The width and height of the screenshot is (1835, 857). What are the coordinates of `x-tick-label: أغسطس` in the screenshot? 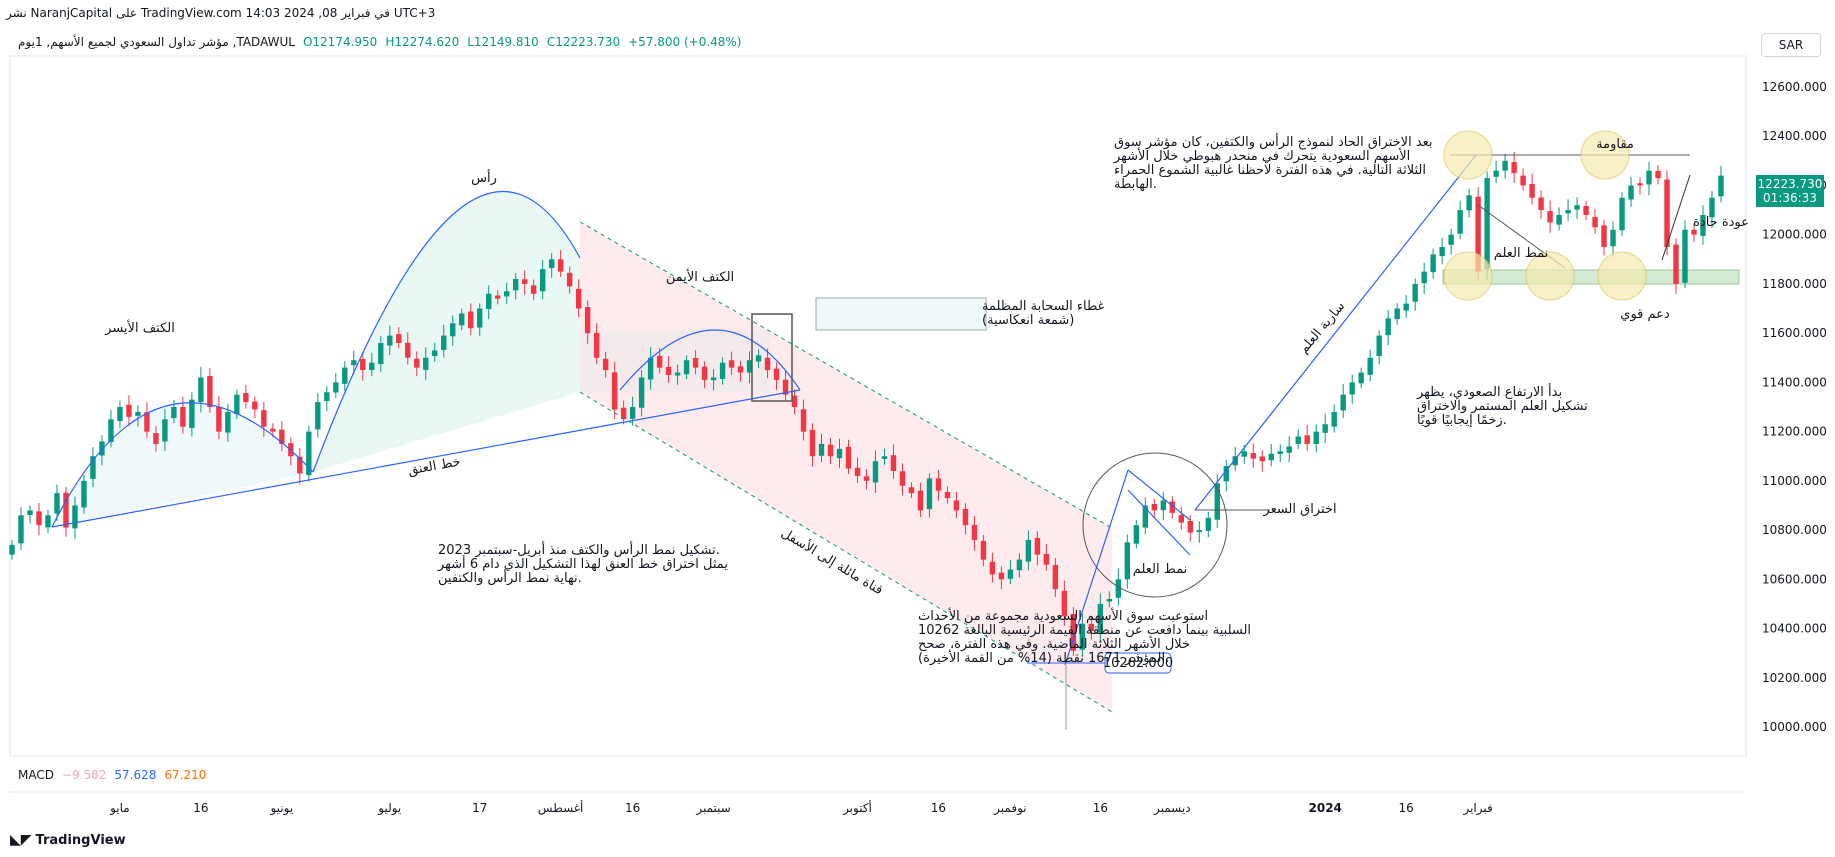 It's located at (560, 808).